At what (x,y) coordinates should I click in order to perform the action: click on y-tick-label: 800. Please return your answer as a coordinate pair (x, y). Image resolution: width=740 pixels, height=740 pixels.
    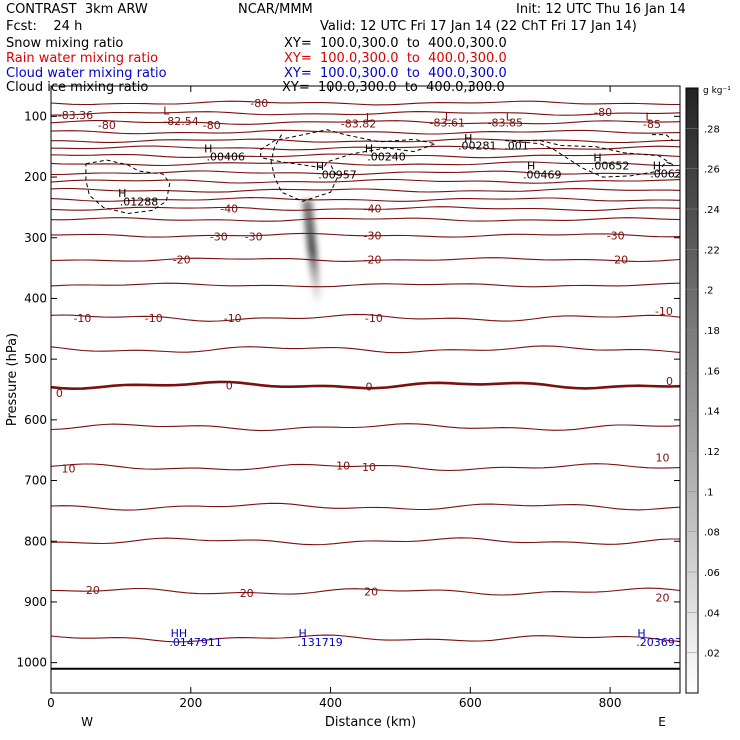
    Looking at the image, I should click on (35, 541).